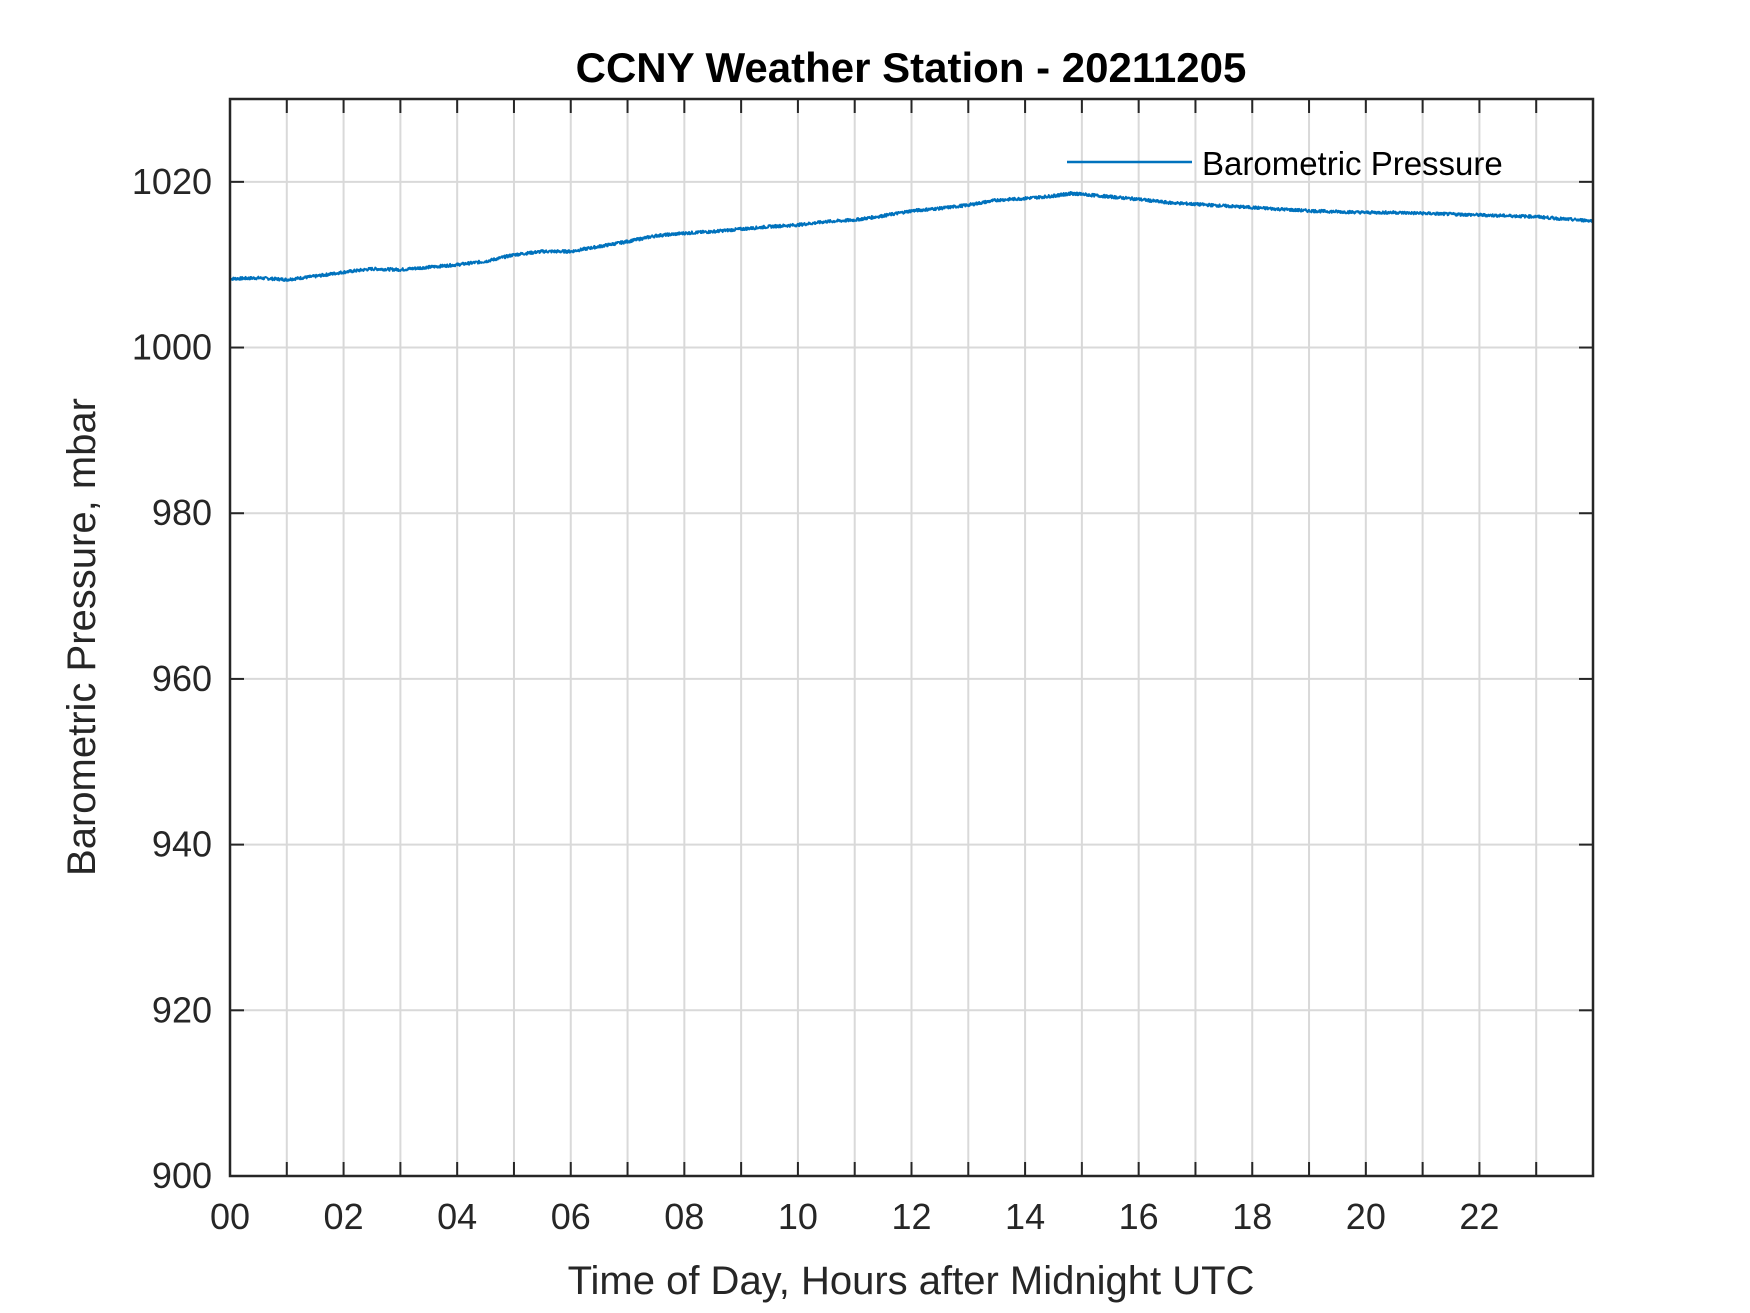 Image resolution: width=1750 pixels, height=1313 pixels. What do you see at coordinates (344, 1216) in the screenshot?
I see `x-tick-label: 02` at bounding box center [344, 1216].